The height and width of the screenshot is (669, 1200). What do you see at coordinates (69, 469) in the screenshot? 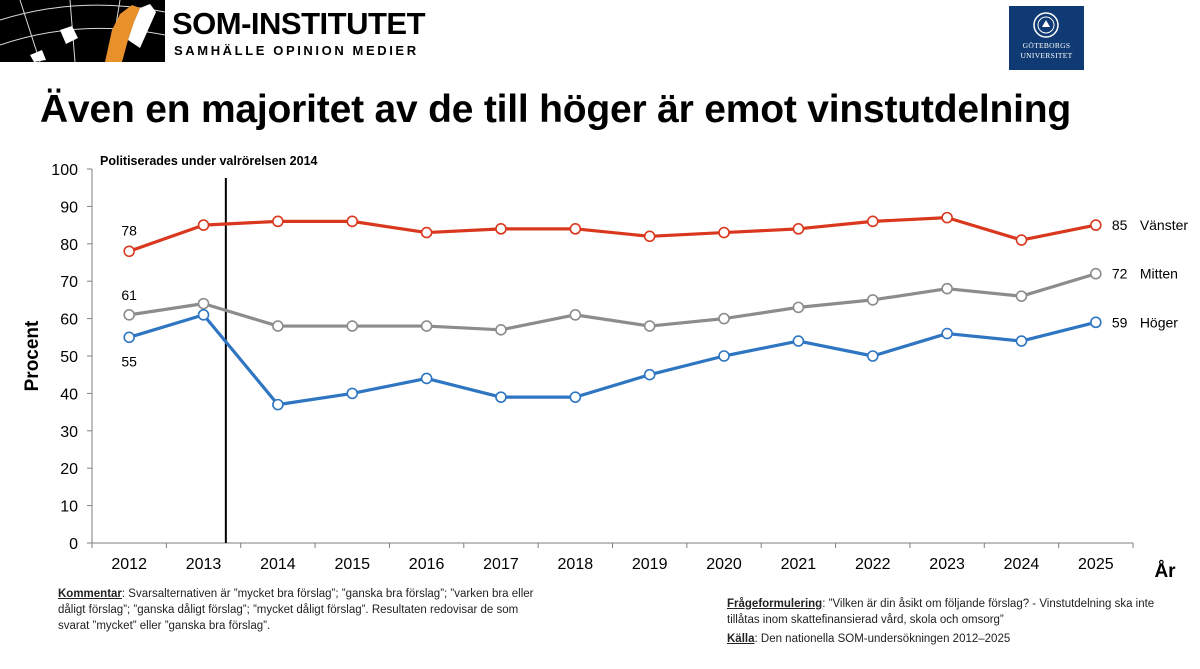
I see `y-tick-label: 20` at bounding box center [69, 469].